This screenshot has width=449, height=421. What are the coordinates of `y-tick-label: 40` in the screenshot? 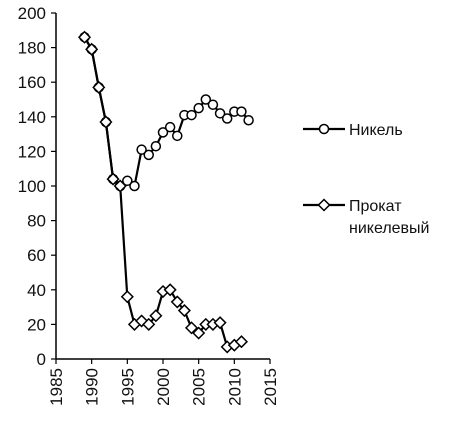 It's located at (36, 290).